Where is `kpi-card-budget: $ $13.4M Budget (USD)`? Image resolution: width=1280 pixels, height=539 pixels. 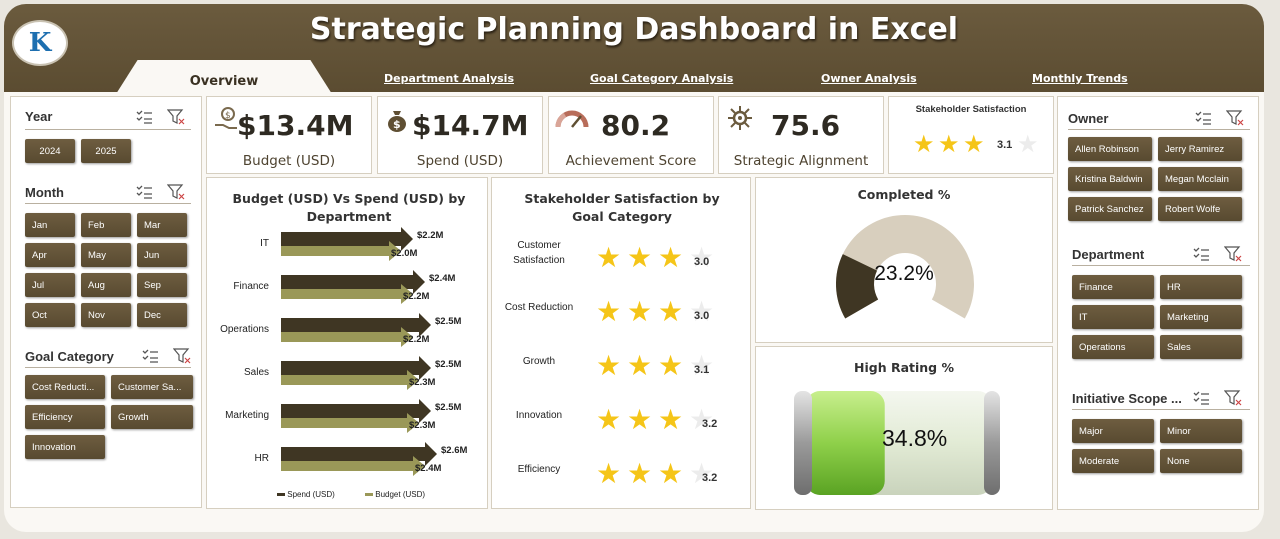
kpi-card-budget: $ $13.4M Budget (USD) is located at coordinates (289, 135).